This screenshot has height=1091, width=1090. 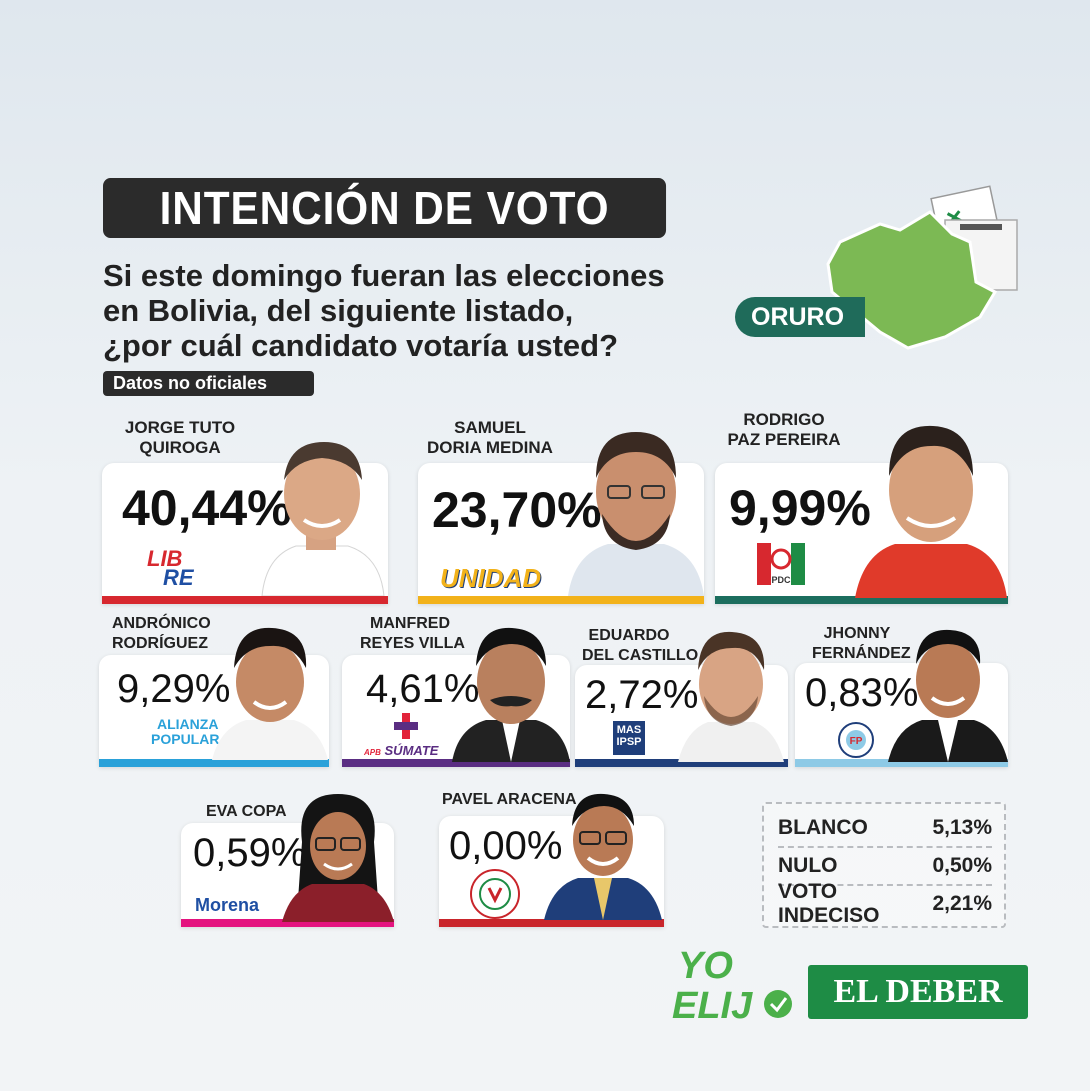 I want to click on party-label: FP, so click(x=856, y=741).